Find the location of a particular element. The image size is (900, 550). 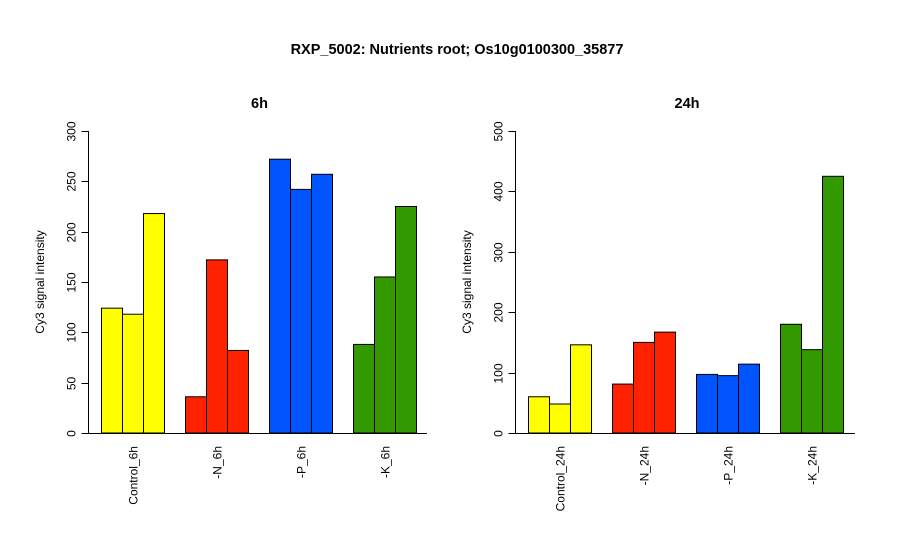

x-tick-label: -P_24h is located at coordinates (729, 465).